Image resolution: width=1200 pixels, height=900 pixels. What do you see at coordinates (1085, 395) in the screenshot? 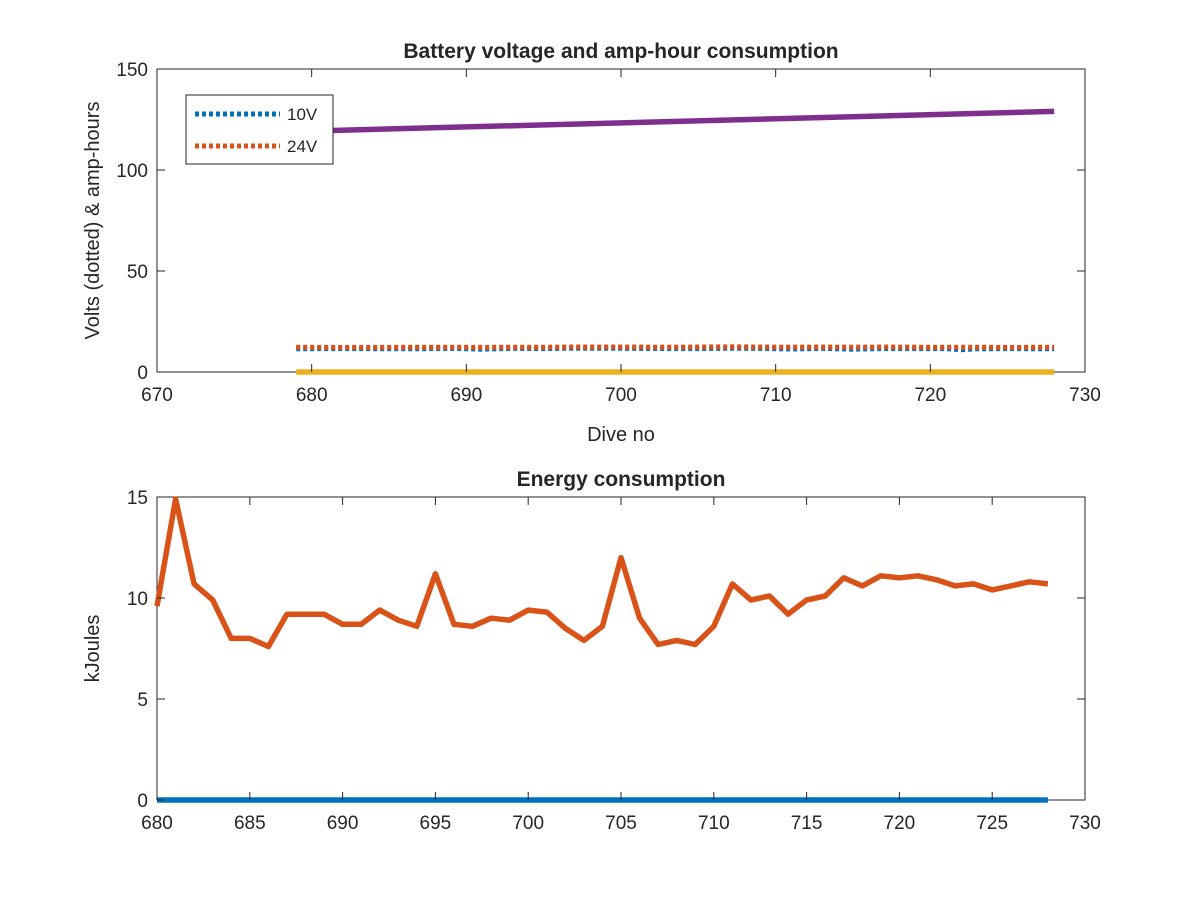
I see `voltage-x-tick-label: 730` at bounding box center [1085, 395].